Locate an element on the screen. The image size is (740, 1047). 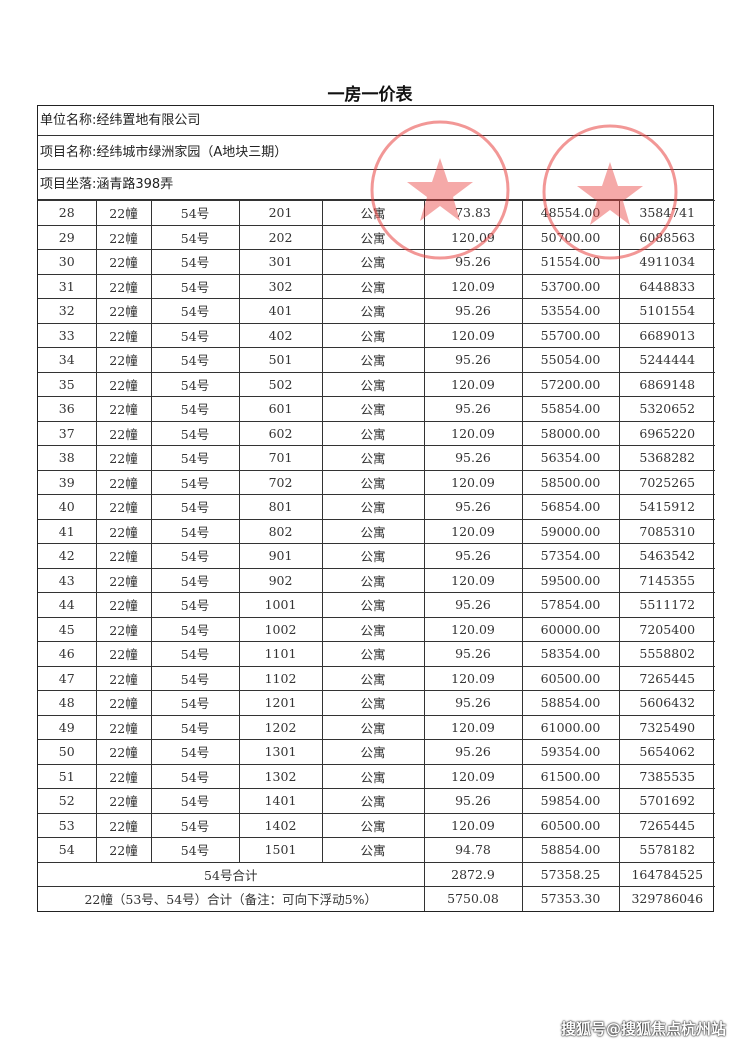
row-number: 35 is located at coordinates (67, 384).